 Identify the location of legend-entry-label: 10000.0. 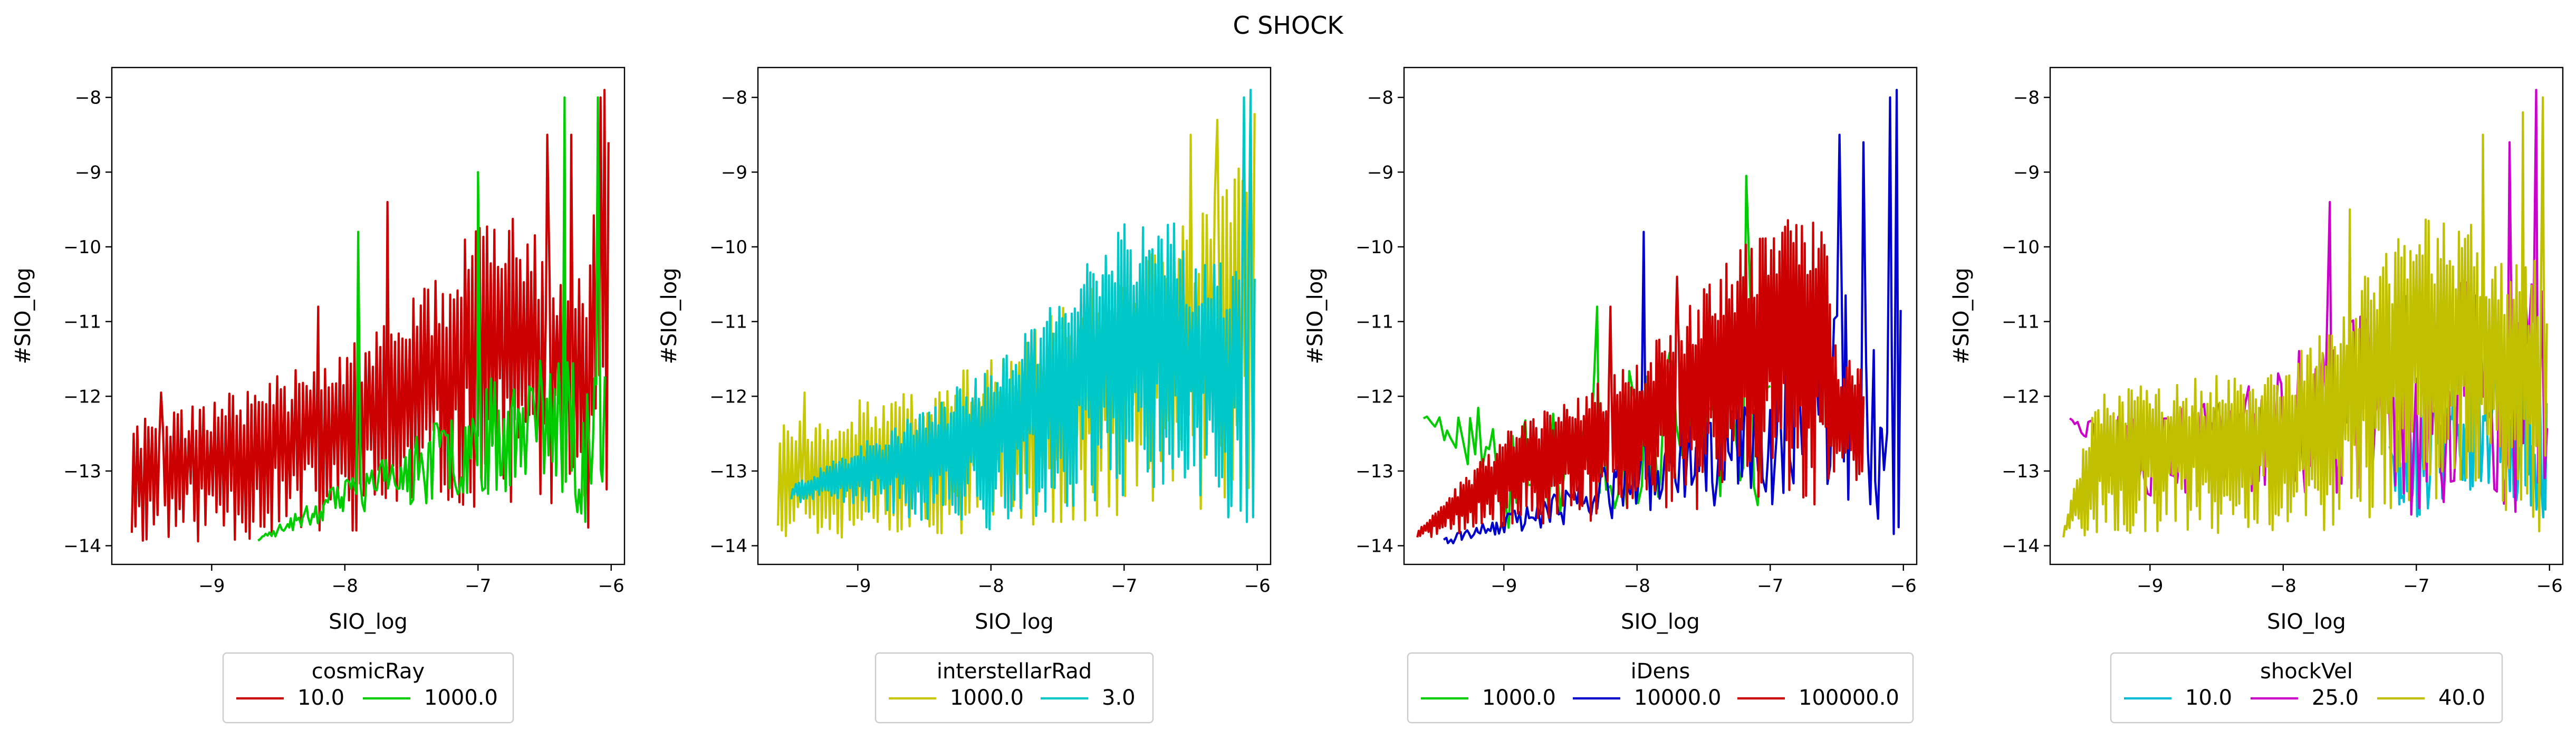
(1678, 698).